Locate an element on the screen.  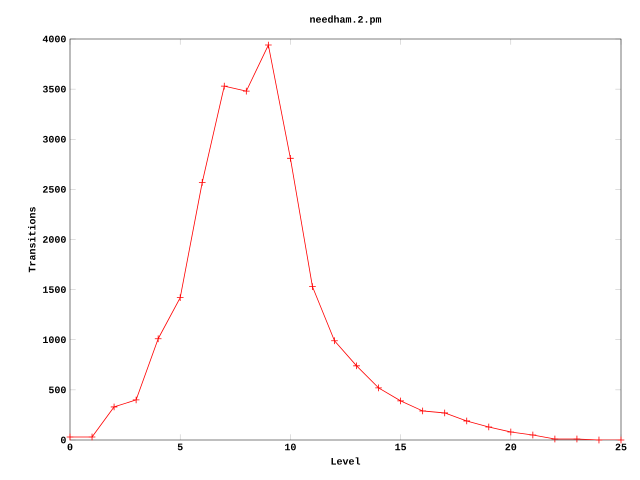
chart-title: needham.2.pm is located at coordinates (346, 20).